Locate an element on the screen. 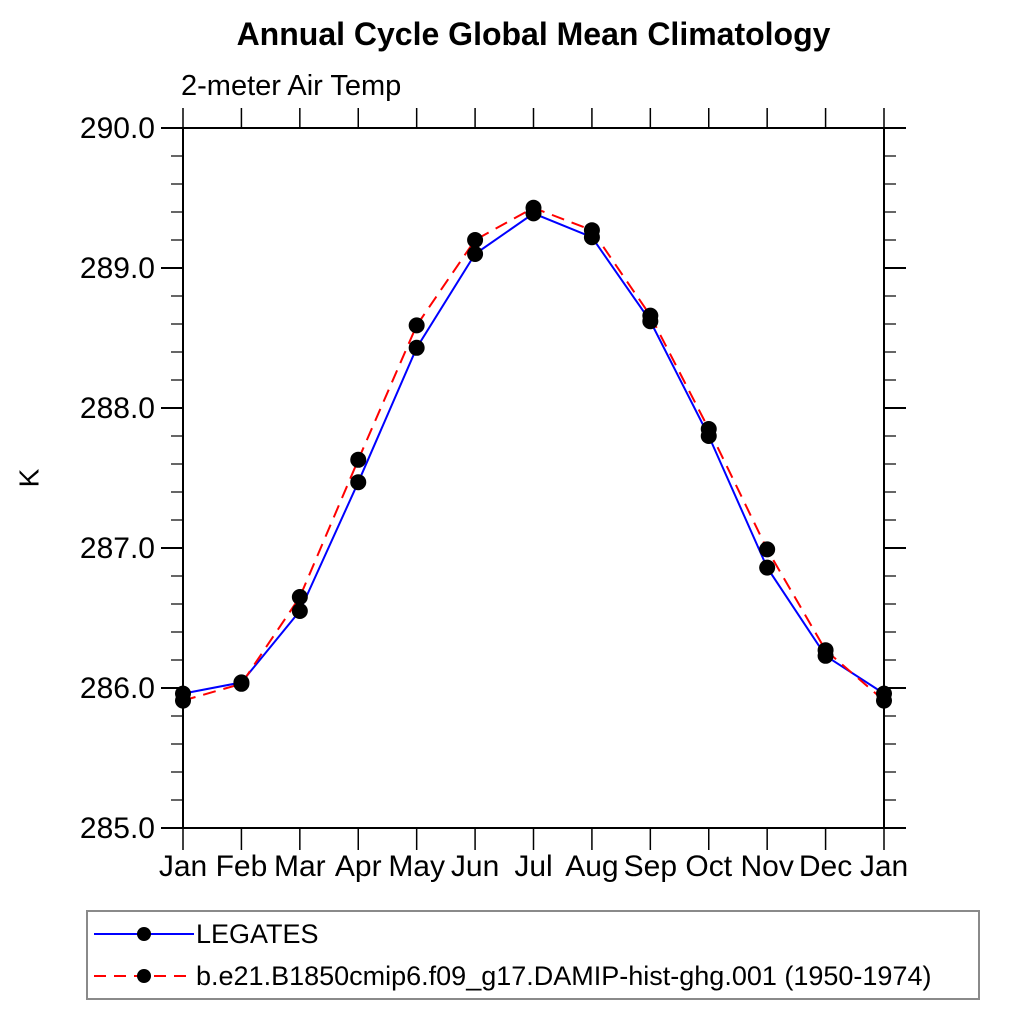 This screenshot has height=1024, width=1024. x-tick-label: Dec is located at coordinates (825, 866).